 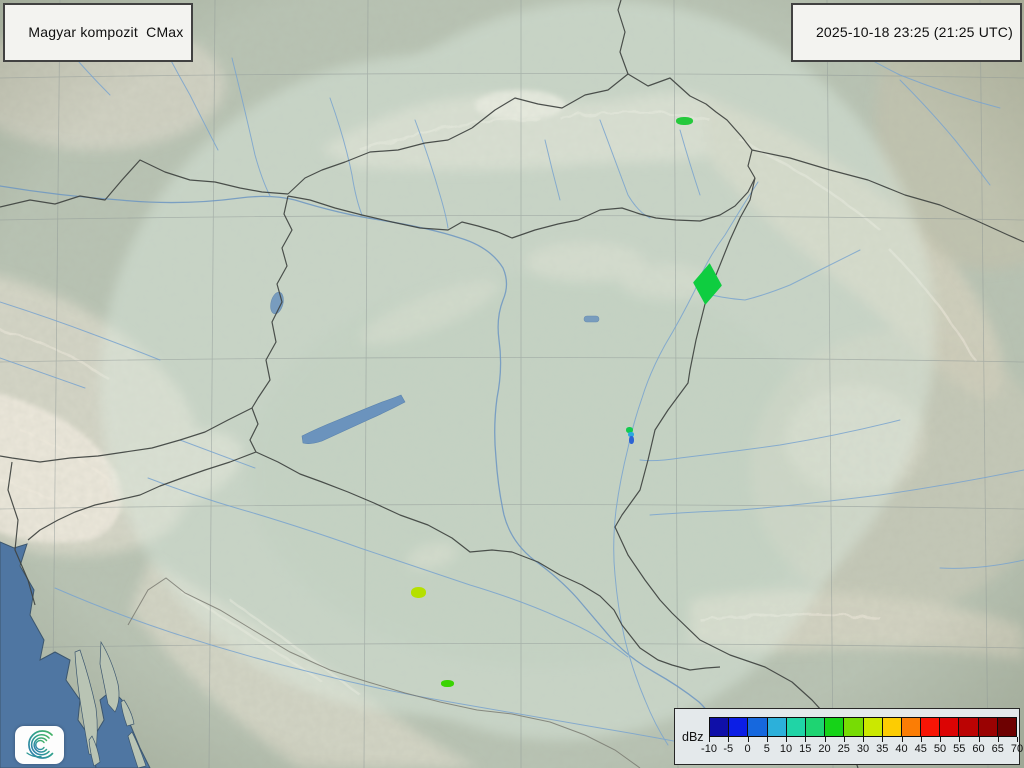 What do you see at coordinates (435, 367) in the screenshot?
I see `lakes-layer` at bounding box center [435, 367].